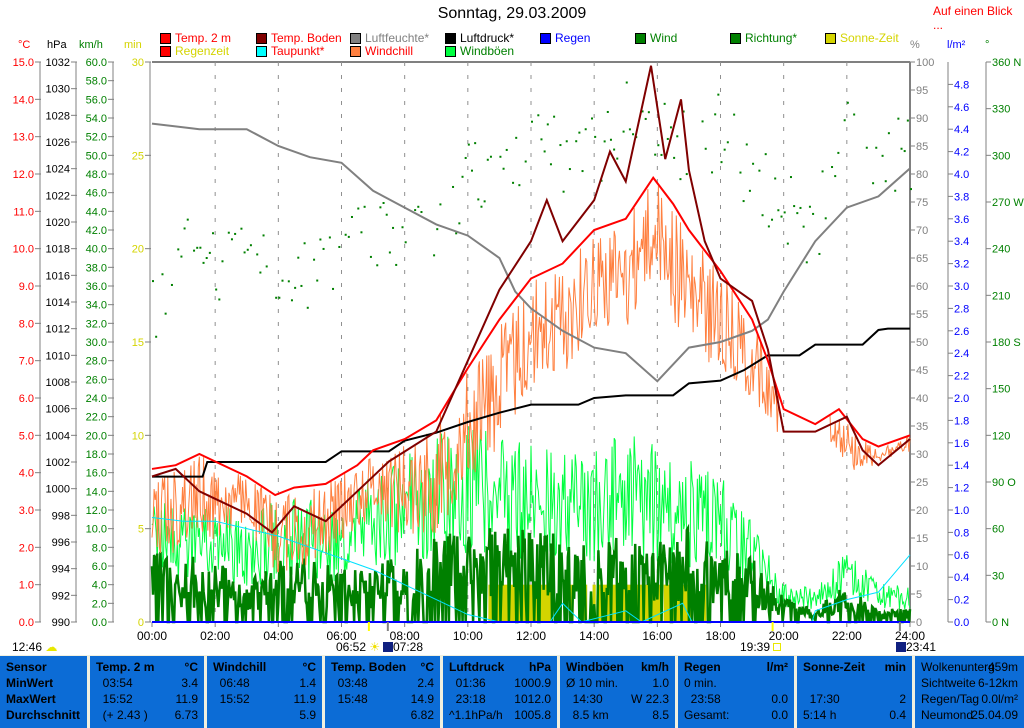 This screenshot has height=728, width=1024. What do you see at coordinates (1001, 296) in the screenshot?
I see `axis-tick-label: 210` at bounding box center [1001, 296].